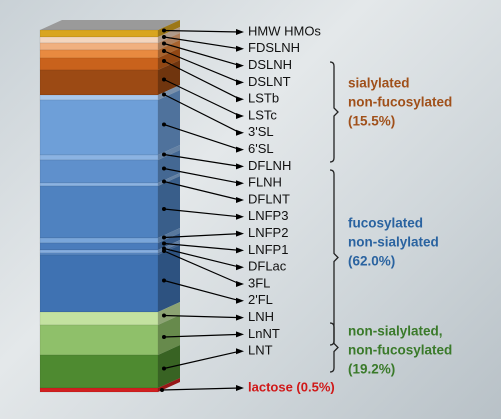 The image size is (501, 419). What do you see at coordinates (371, 121) in the screenshot?
I see `group-label: (15.5%)` at bounding box center [371, 121].